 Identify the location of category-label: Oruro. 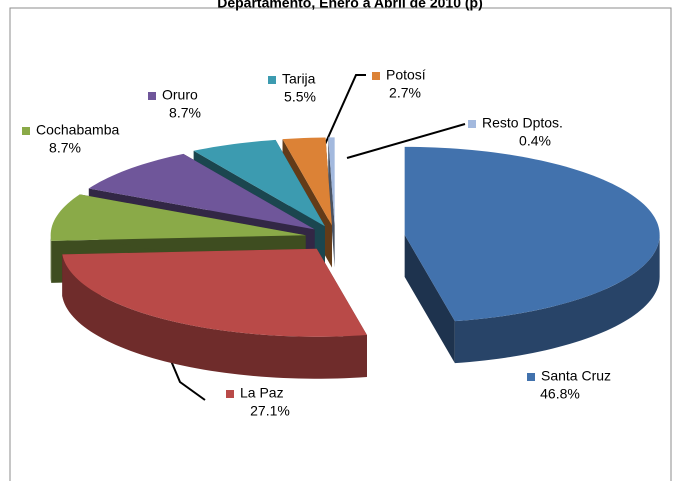
(180, 95).